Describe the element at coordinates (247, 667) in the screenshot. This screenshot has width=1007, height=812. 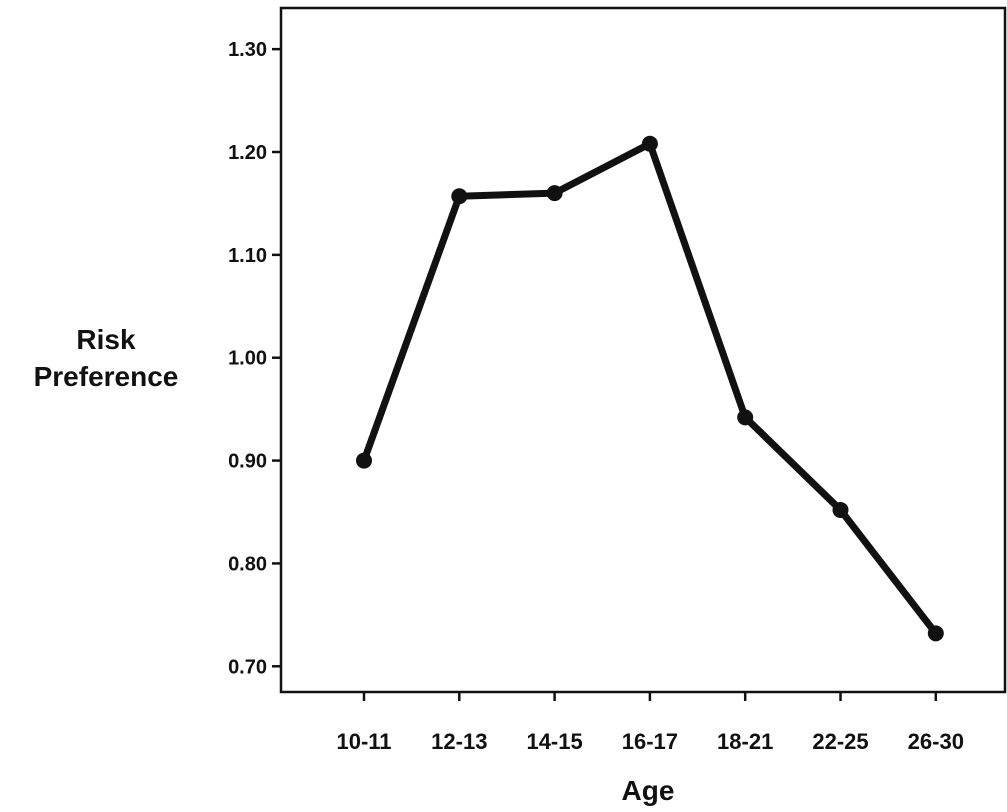
I see `y-tick-label: 0.70` at that location.